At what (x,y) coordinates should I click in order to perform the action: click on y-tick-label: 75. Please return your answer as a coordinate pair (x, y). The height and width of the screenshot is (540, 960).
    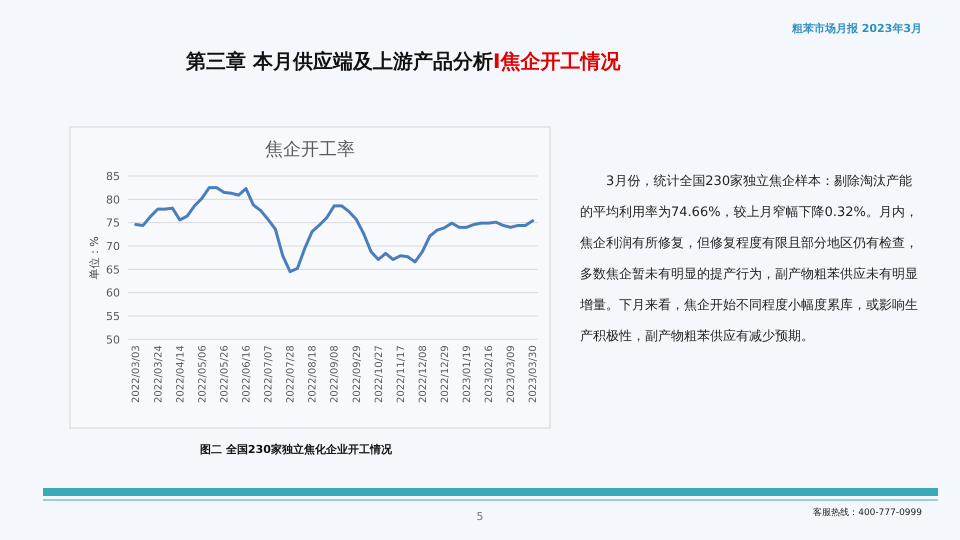
    Looking at the image, I should click on (113, 223).